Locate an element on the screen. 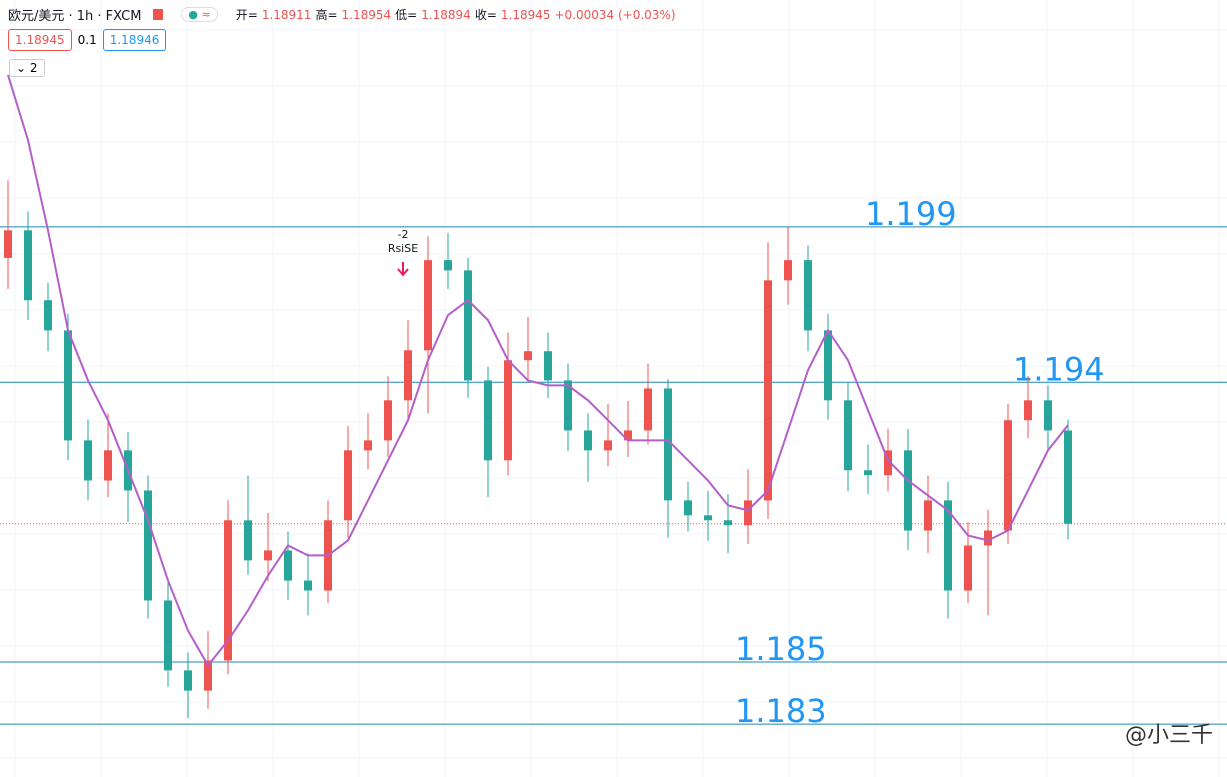  bid: 1.18945 is located at coordinates (40, 40).